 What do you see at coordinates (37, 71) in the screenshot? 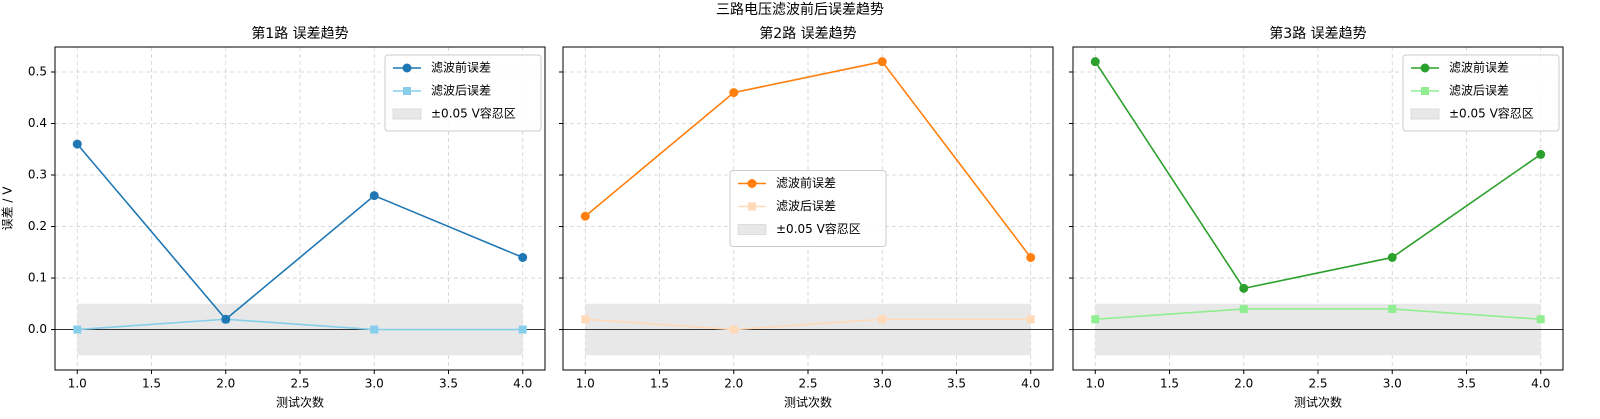
I see `y-tick-label: 0.5` at bounding box center [37, 71].